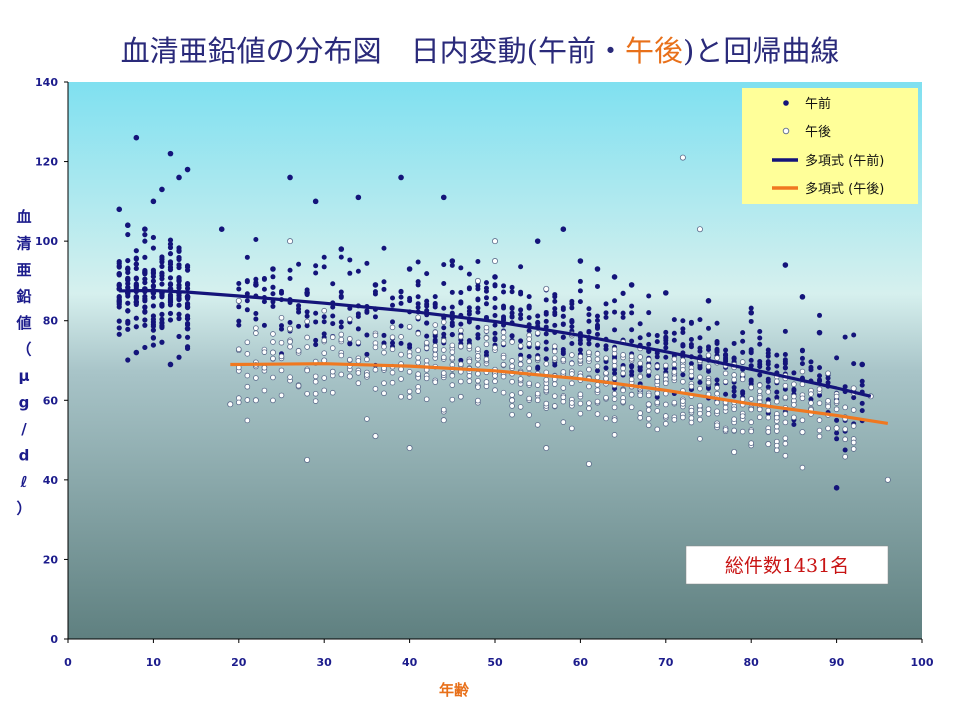 The height and width of the screenshot is (720, 960). What do you see at coordinates (154, 662) in the screenshot?
I see `x-tick-label: 10` at bounding box center [154, 662].